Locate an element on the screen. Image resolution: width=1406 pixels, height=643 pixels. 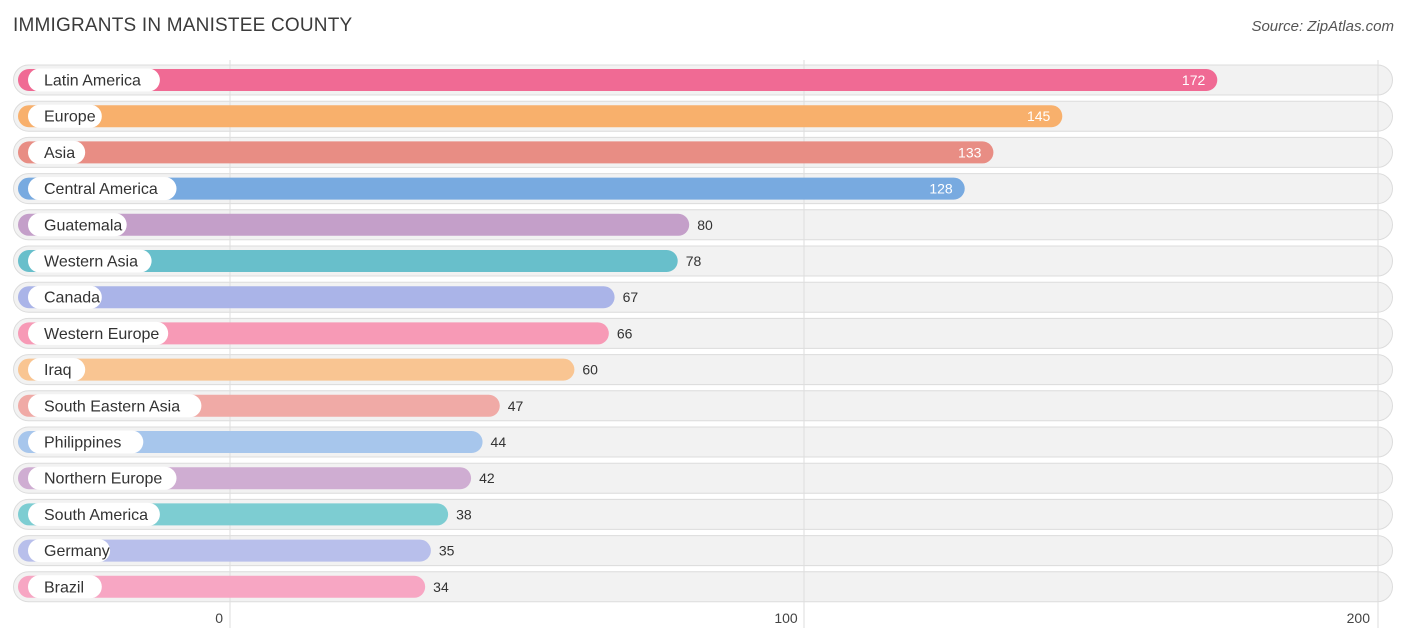
value-label: 133 is located at coordinates (970, 152).